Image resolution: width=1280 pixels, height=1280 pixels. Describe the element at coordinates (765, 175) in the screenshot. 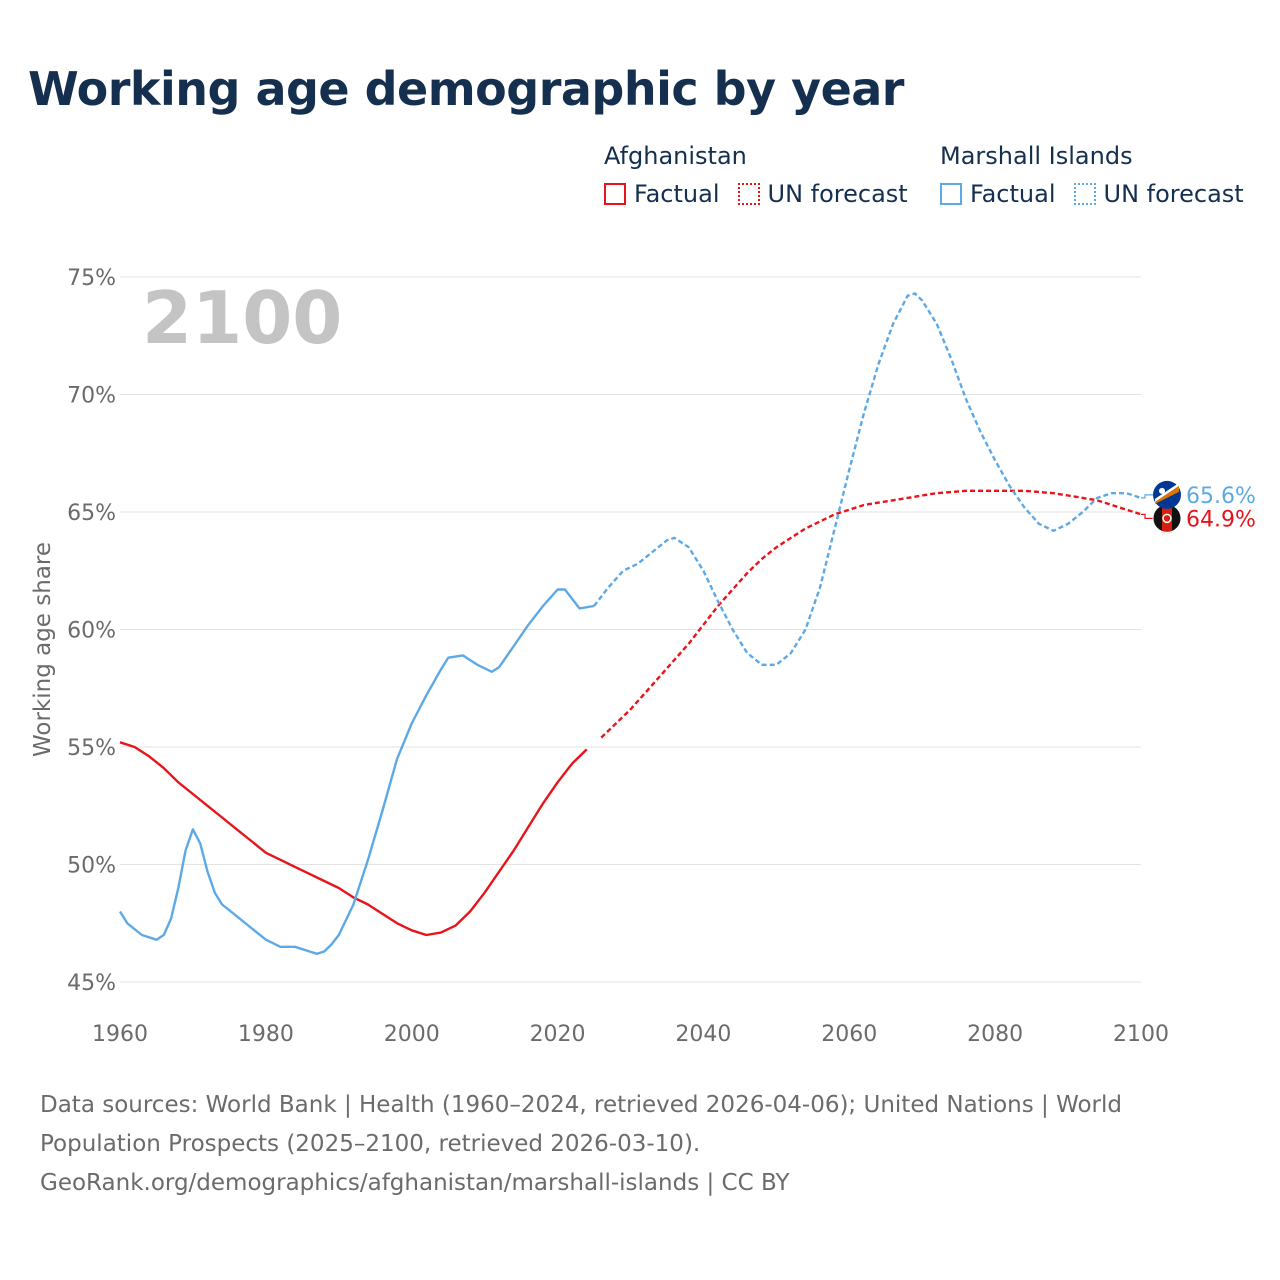

I see `legend-group-afghanistan: Afghanistan Factual UN forecast` at that location.